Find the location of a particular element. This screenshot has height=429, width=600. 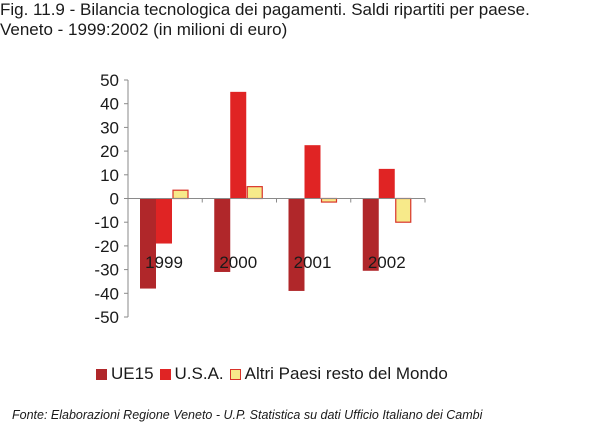

legend: UE15 U.S.A. Altri Paesi resto del Mondo is located at coordinates (275, 374).